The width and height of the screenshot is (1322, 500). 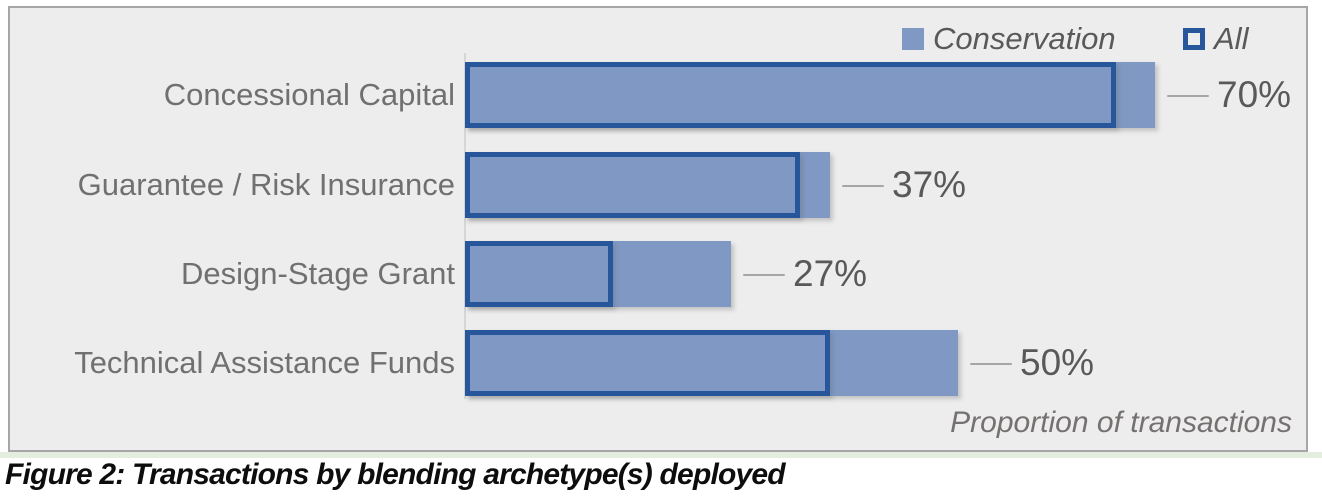 I want to click on all-swatch-icon, so click(x=1194, y=39).